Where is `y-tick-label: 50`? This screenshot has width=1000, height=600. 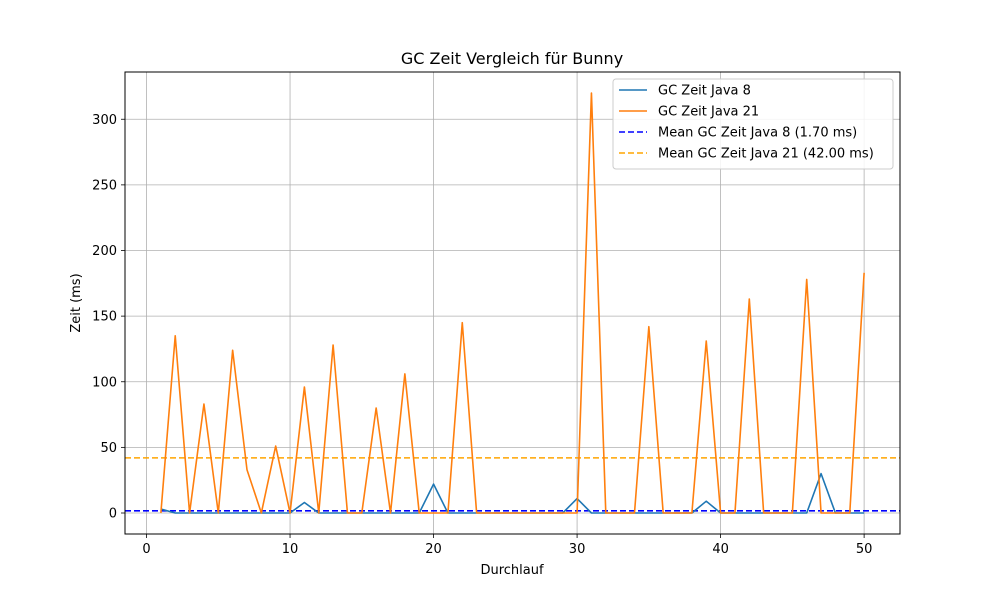 y-tick-label: 50 is located at coordinates (108, 448).